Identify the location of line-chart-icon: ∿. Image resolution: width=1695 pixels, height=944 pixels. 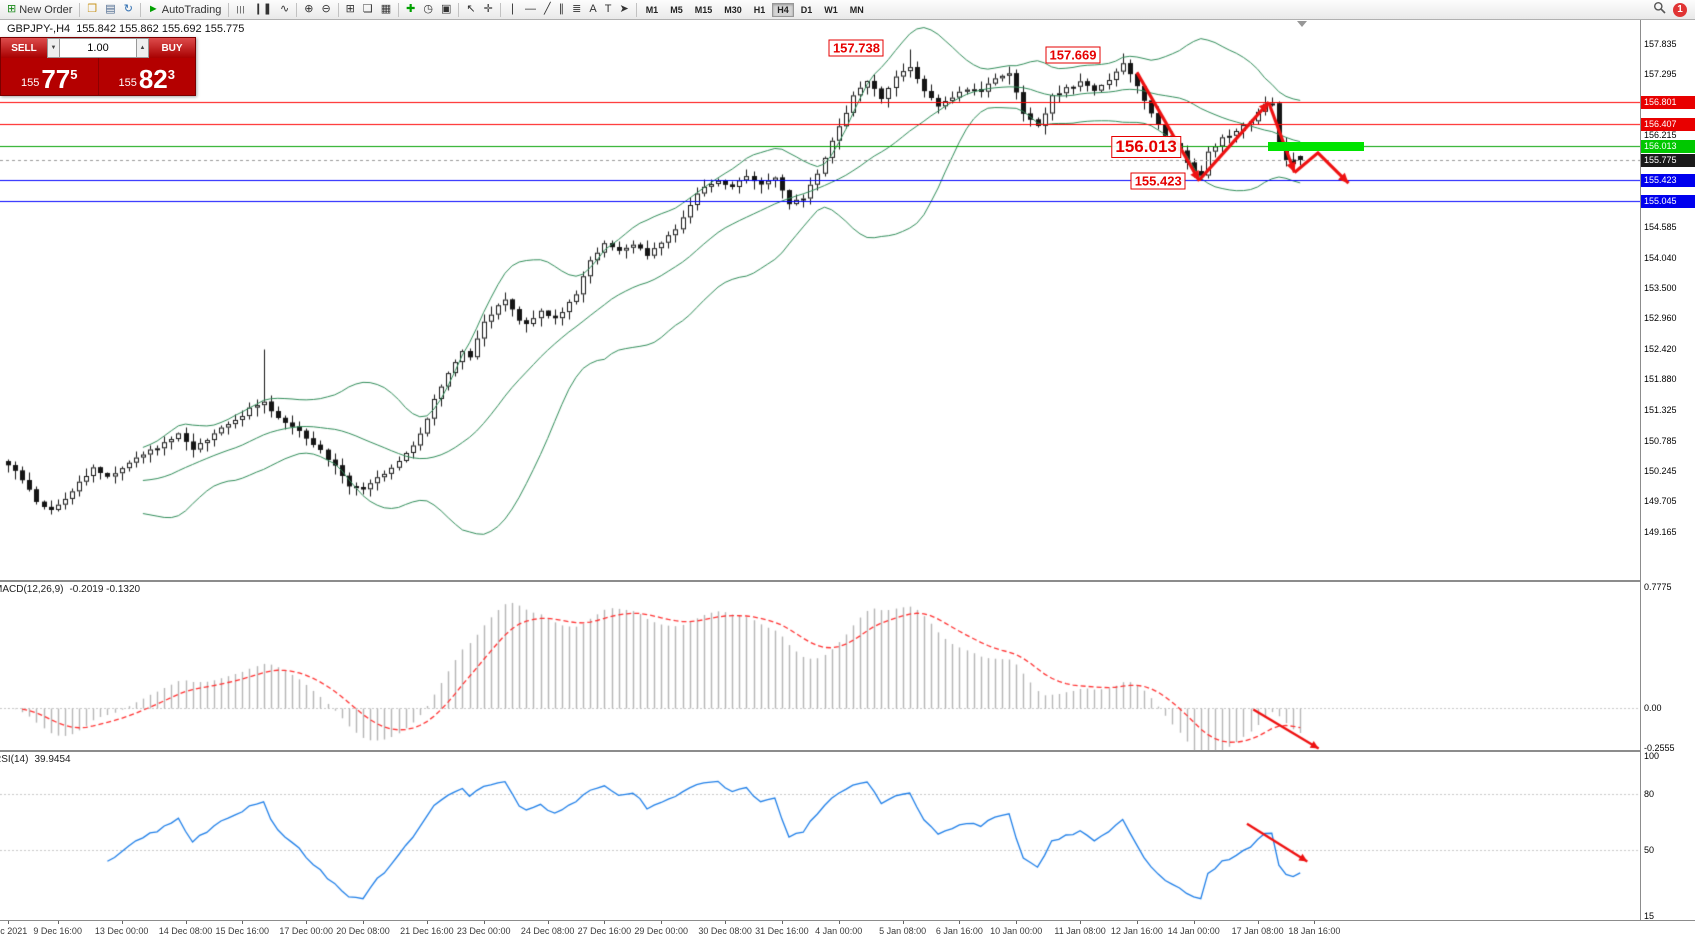
(285, 9).